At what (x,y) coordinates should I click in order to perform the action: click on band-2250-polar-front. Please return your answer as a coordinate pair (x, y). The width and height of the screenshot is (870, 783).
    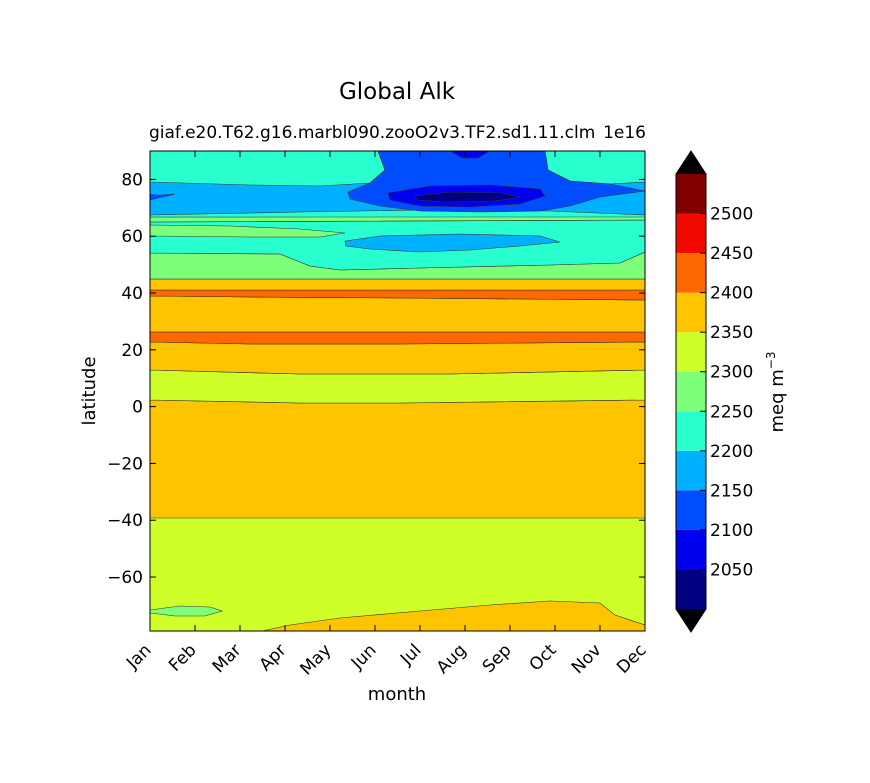
    Looking at the image, I should click on (397, 219).